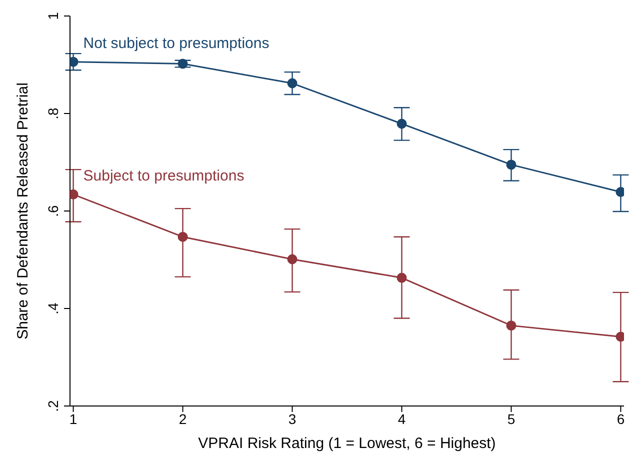 The image size is (644, 462). Describe the element at coordinates (620, 418) in the screenshot. I see `x-tick-label: 6` at that location.